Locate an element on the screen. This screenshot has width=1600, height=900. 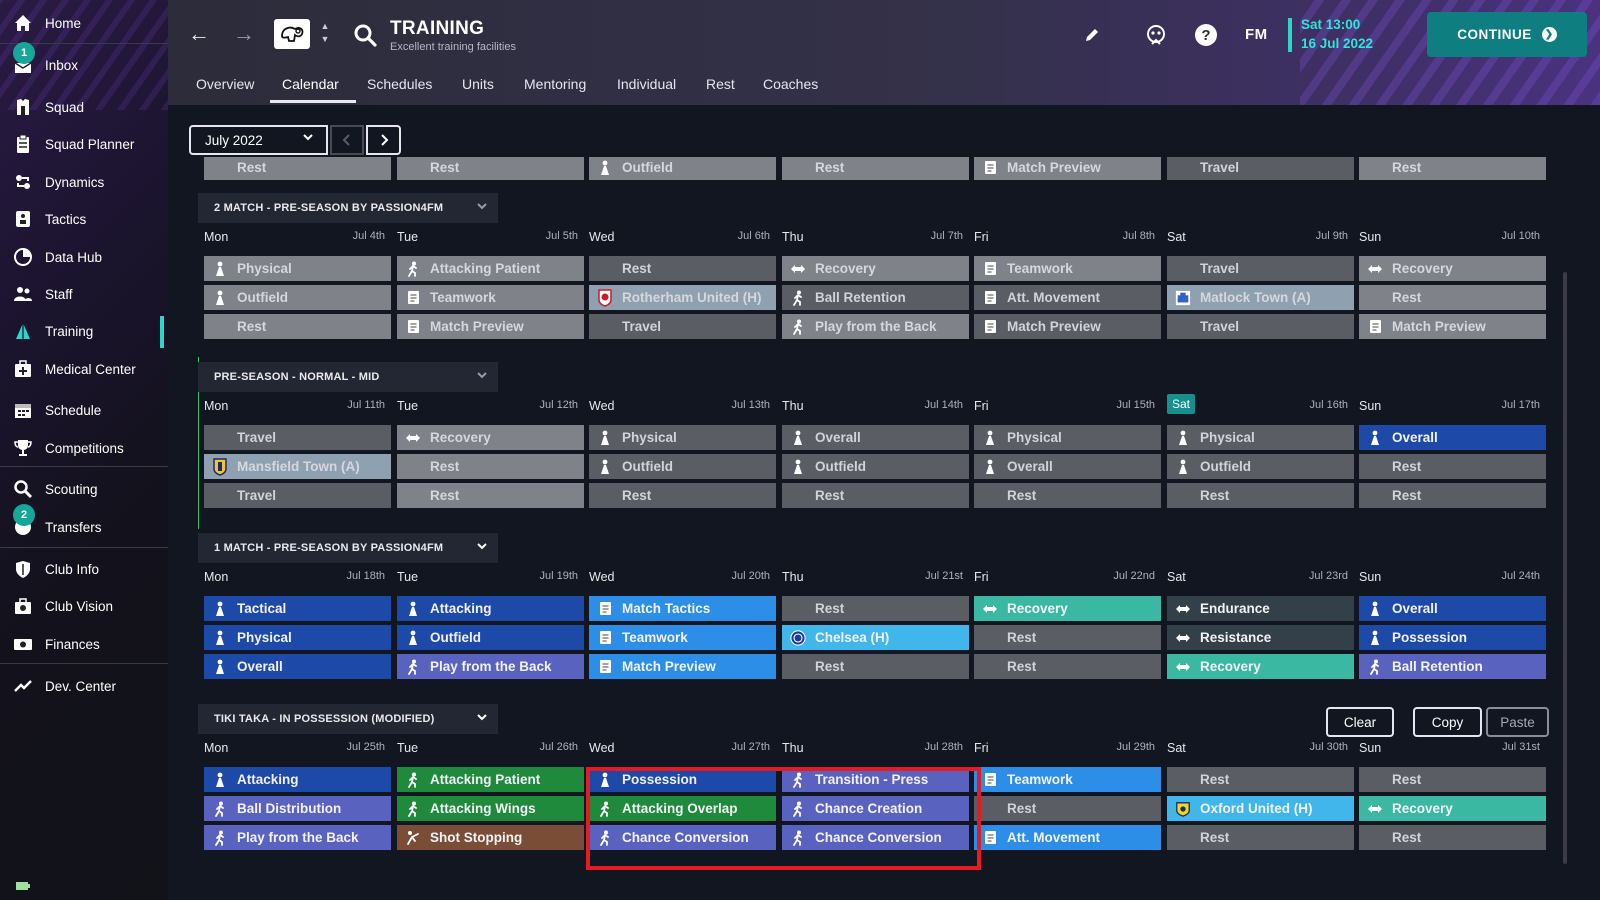
training-session-cell: Mansfield Town (A) is located at coordinates (297, 466).